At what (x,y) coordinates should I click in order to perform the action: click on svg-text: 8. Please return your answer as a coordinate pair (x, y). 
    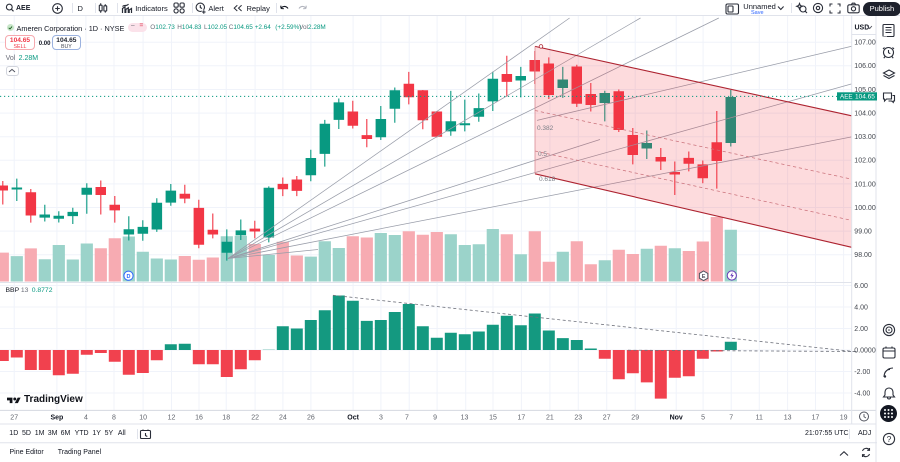
    Looking at the image, I should click on (114, 418).